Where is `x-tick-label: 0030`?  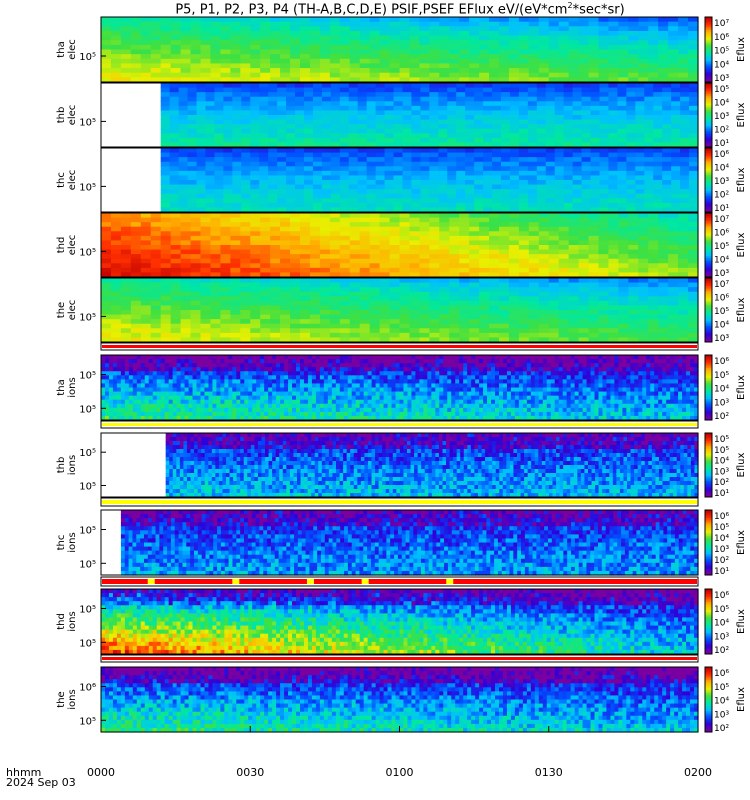 x-tick-label: 0030 is located at coordinates (250, 772).